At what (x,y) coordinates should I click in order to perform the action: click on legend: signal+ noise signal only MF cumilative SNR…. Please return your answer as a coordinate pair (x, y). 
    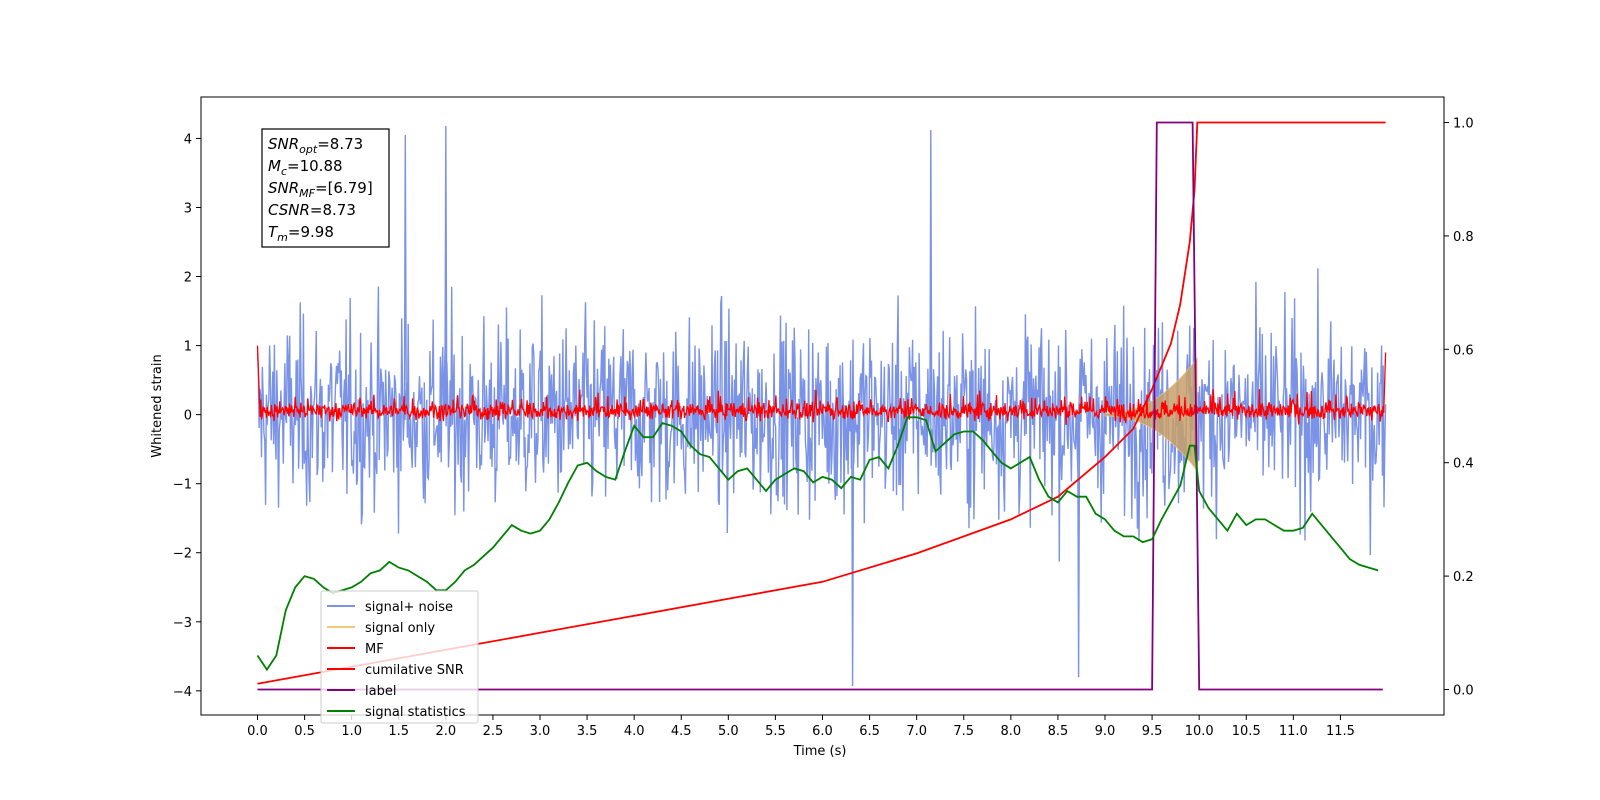
    Looking at the image, I should click on (399, 657).